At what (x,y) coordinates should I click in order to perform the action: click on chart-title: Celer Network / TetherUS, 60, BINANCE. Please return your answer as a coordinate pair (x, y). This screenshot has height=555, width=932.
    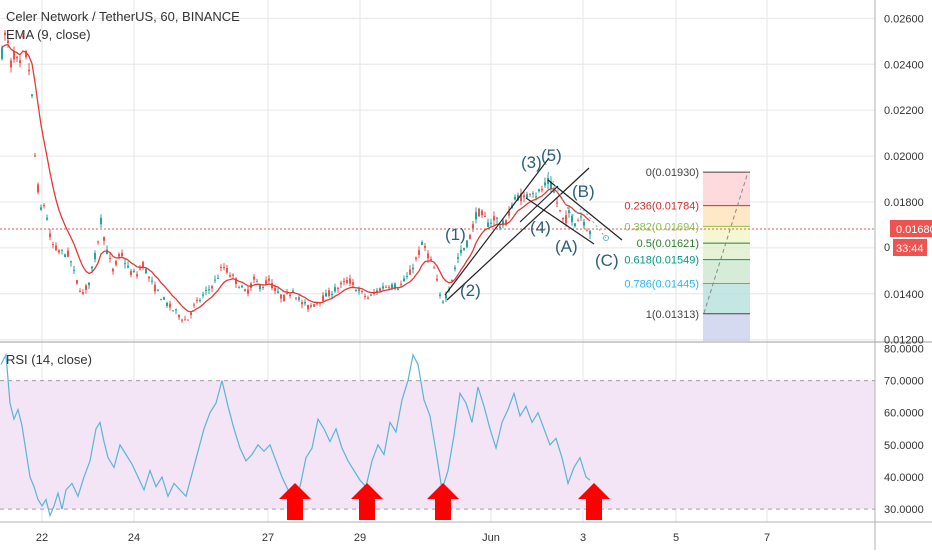
    Looking at the image, I should click on (123, 16).